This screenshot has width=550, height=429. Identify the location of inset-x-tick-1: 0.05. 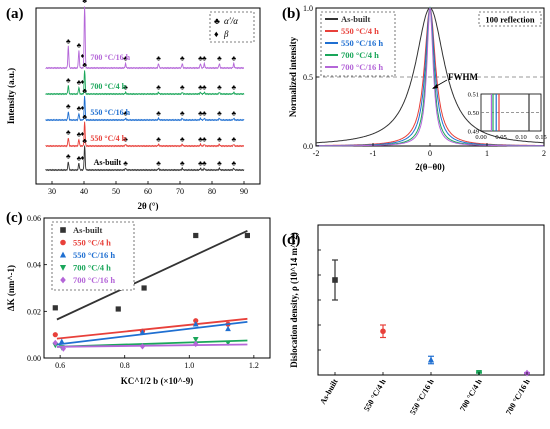
(500, 137).